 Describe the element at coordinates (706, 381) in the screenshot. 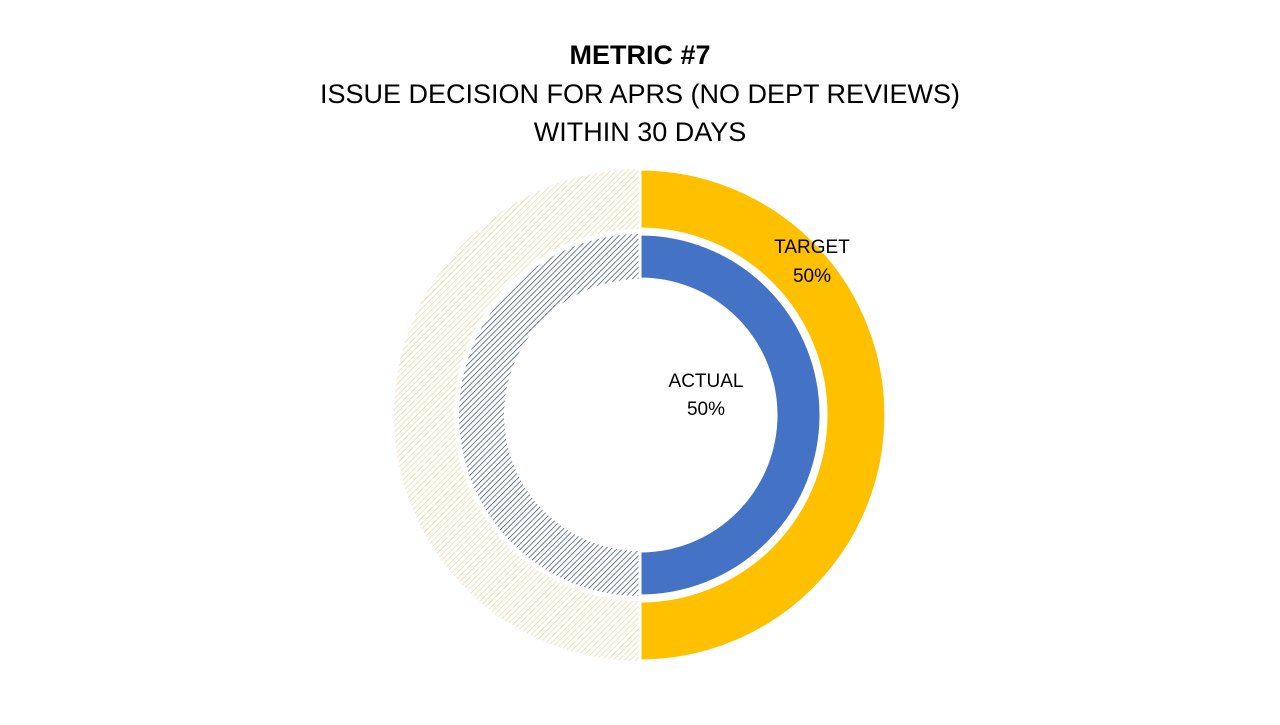

I see `segment-label: ACTUAL` at that location.